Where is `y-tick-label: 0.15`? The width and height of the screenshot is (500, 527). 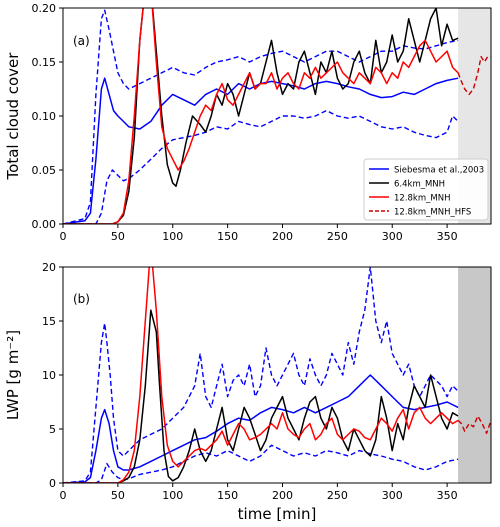 y-tick-label: 0.15 is located at coordinates (44, 62).